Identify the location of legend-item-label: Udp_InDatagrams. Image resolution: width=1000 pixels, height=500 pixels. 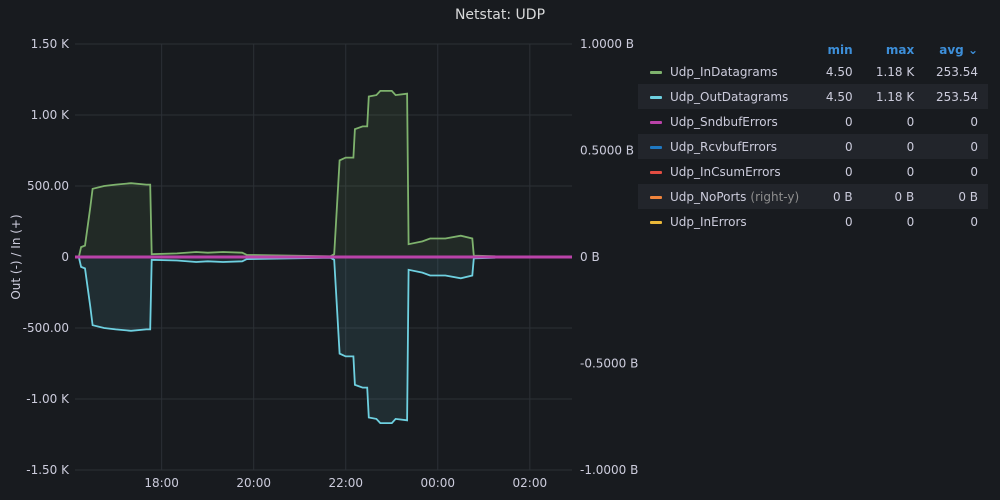
(724, 71).